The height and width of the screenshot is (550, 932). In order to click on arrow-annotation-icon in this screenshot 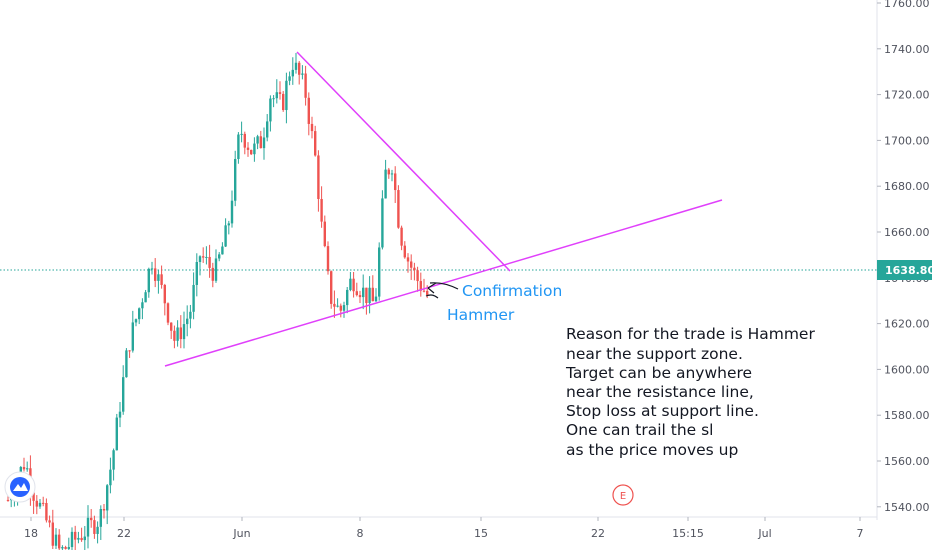, I will do `click(442, 290)`.